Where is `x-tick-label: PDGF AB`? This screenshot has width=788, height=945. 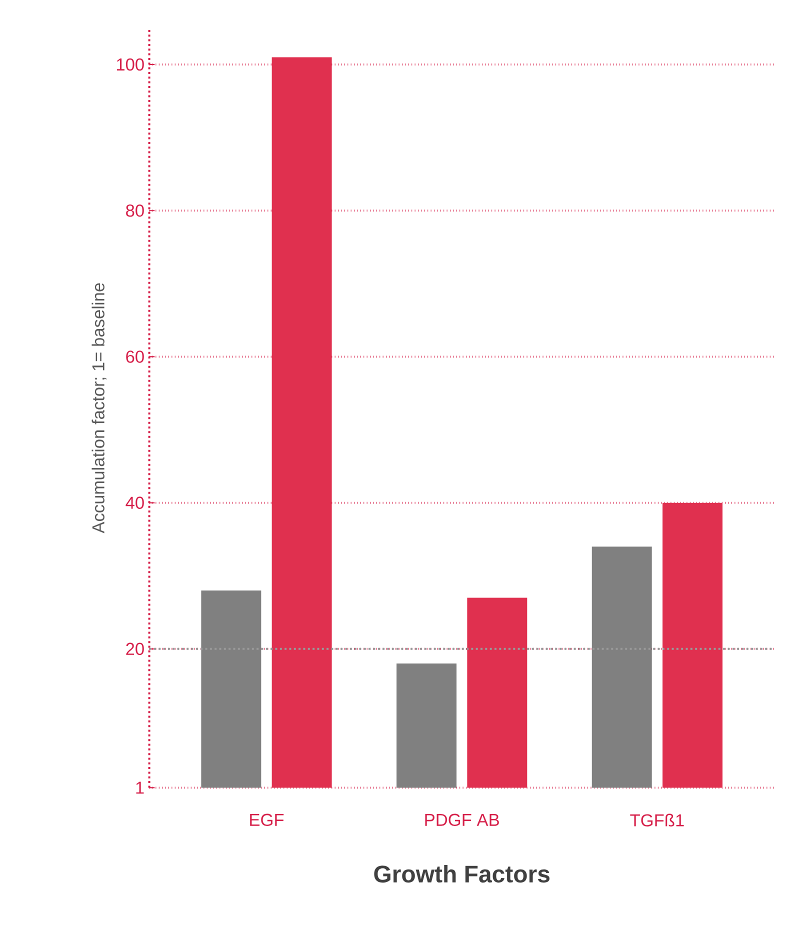 x-tick-label: PDGF AB is located at coordinates (462, 820).